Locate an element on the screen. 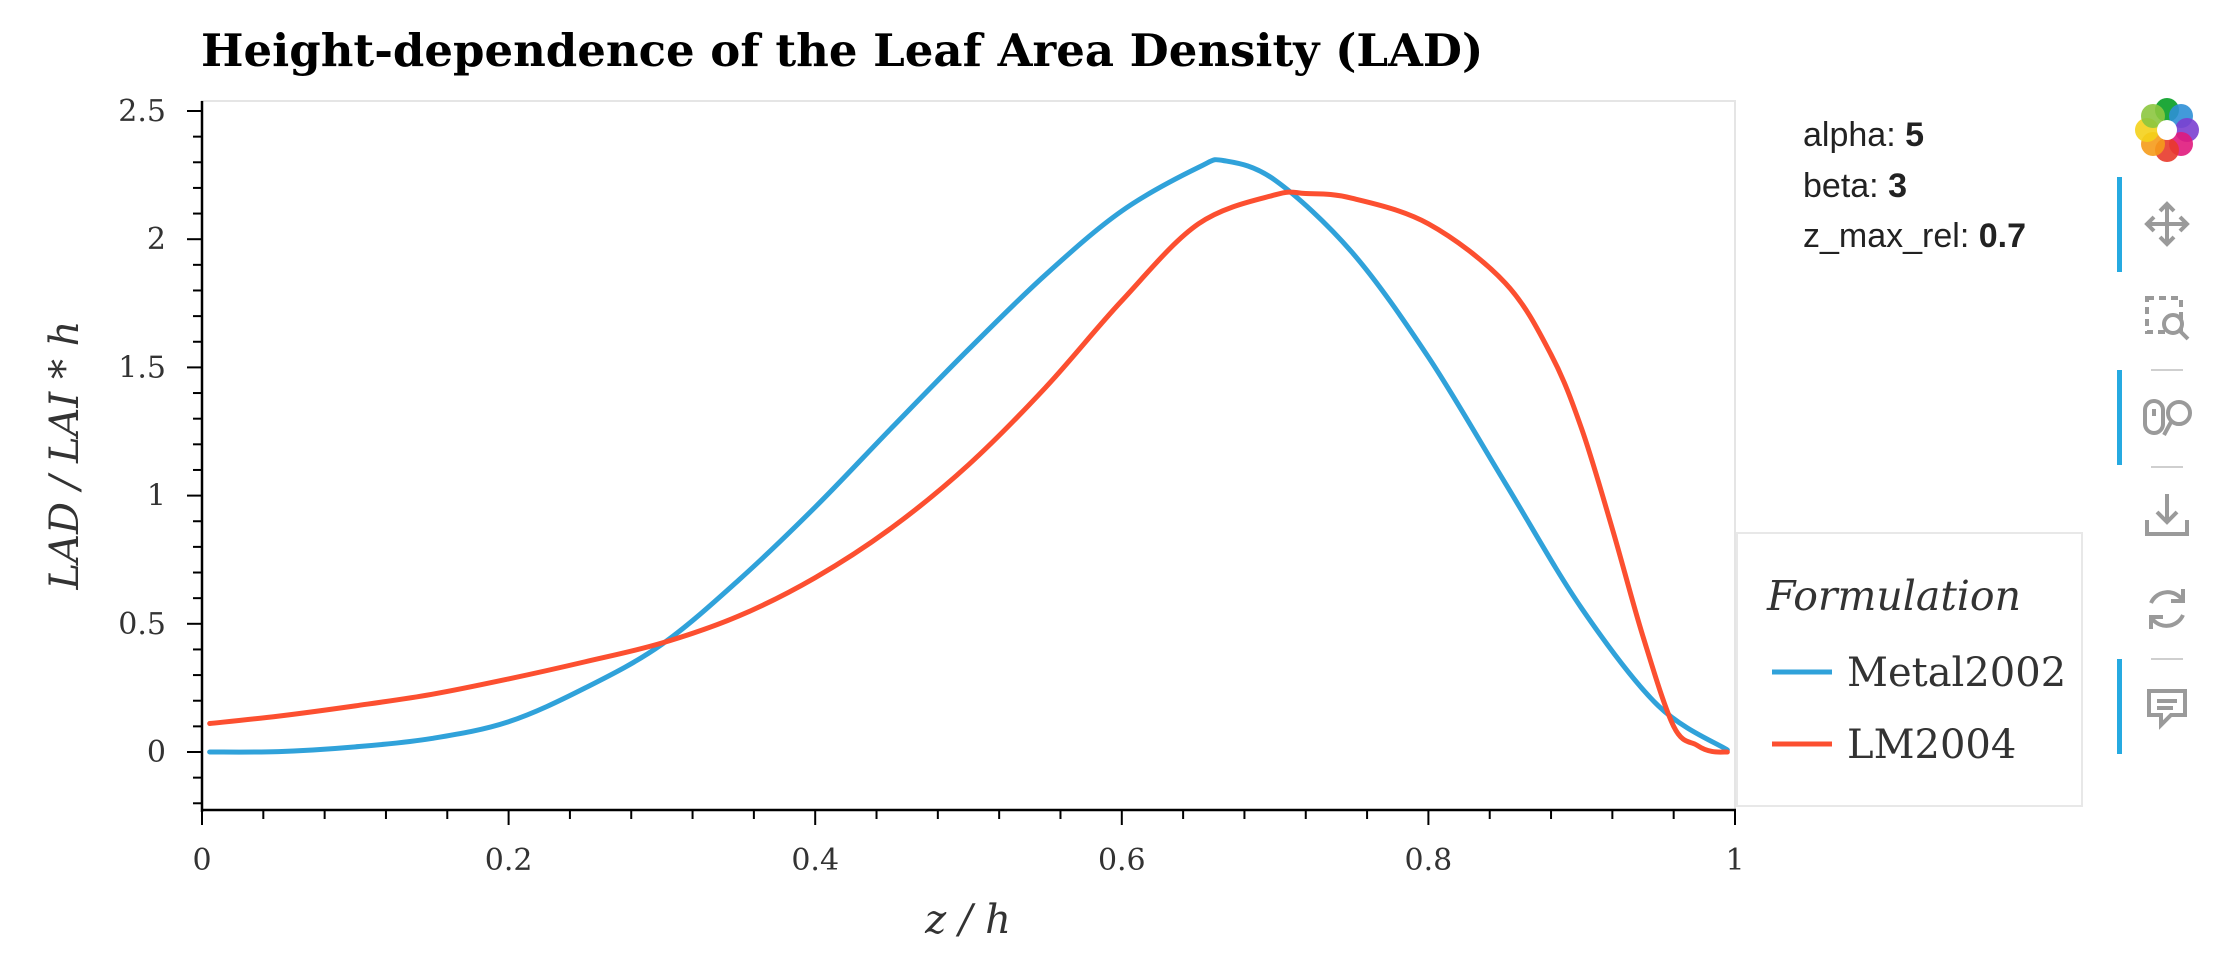  box-zoom-icon is located at coordinates (2167, 318).